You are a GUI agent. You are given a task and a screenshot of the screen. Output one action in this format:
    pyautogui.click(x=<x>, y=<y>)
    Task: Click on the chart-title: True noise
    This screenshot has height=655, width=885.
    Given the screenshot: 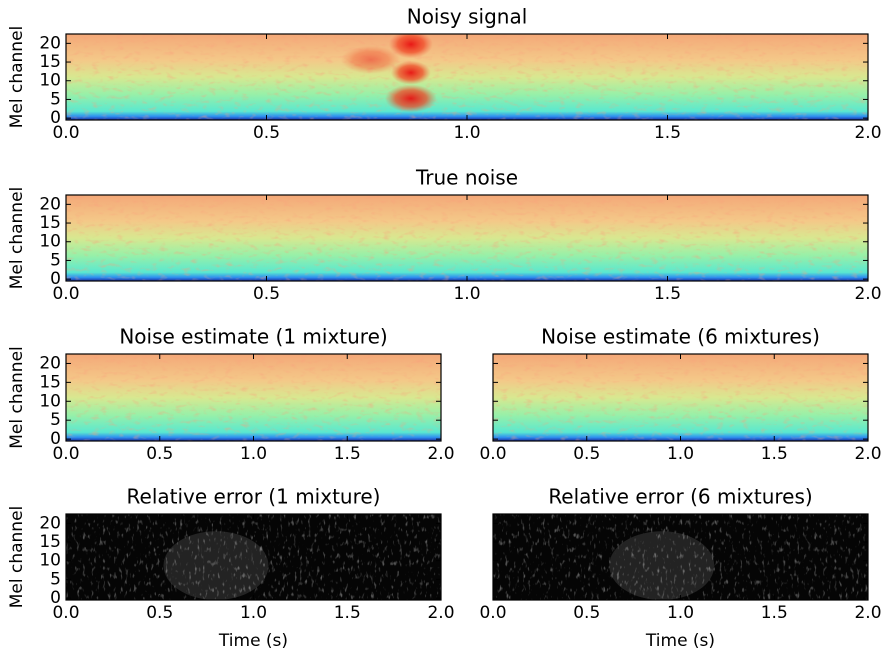 What is the action you would take?
    pyautogui.click(x=466, y=178)
    